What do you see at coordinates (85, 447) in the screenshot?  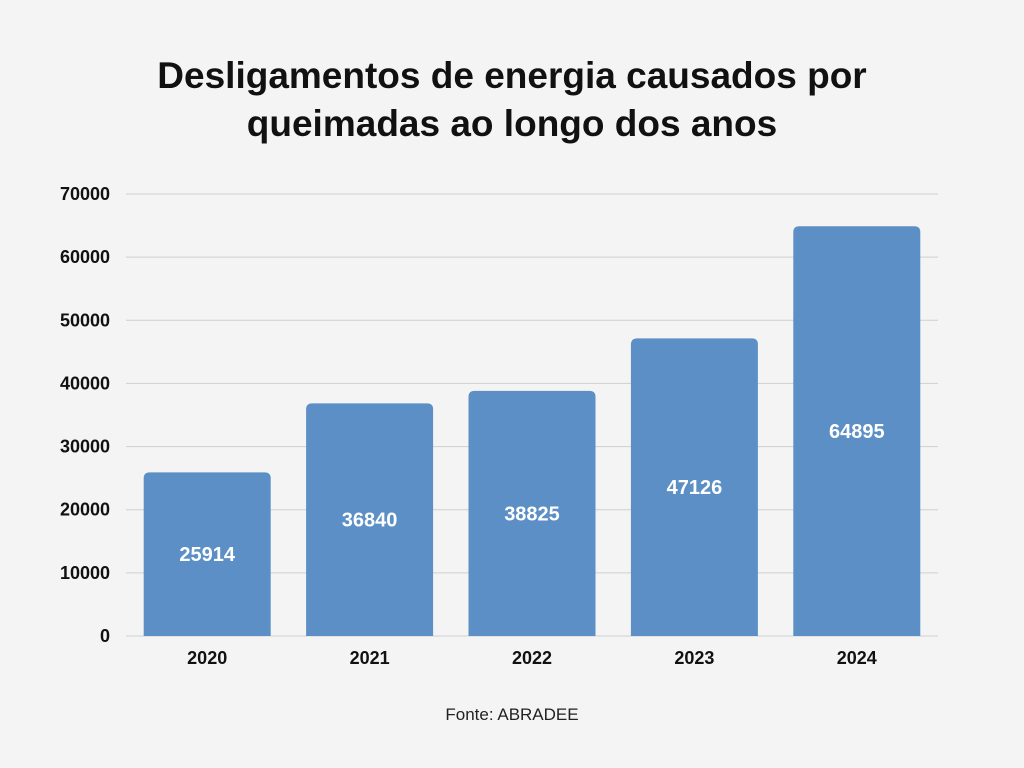 I see `y-tick-label-30000: 30000` at bounding box center [85, 447].